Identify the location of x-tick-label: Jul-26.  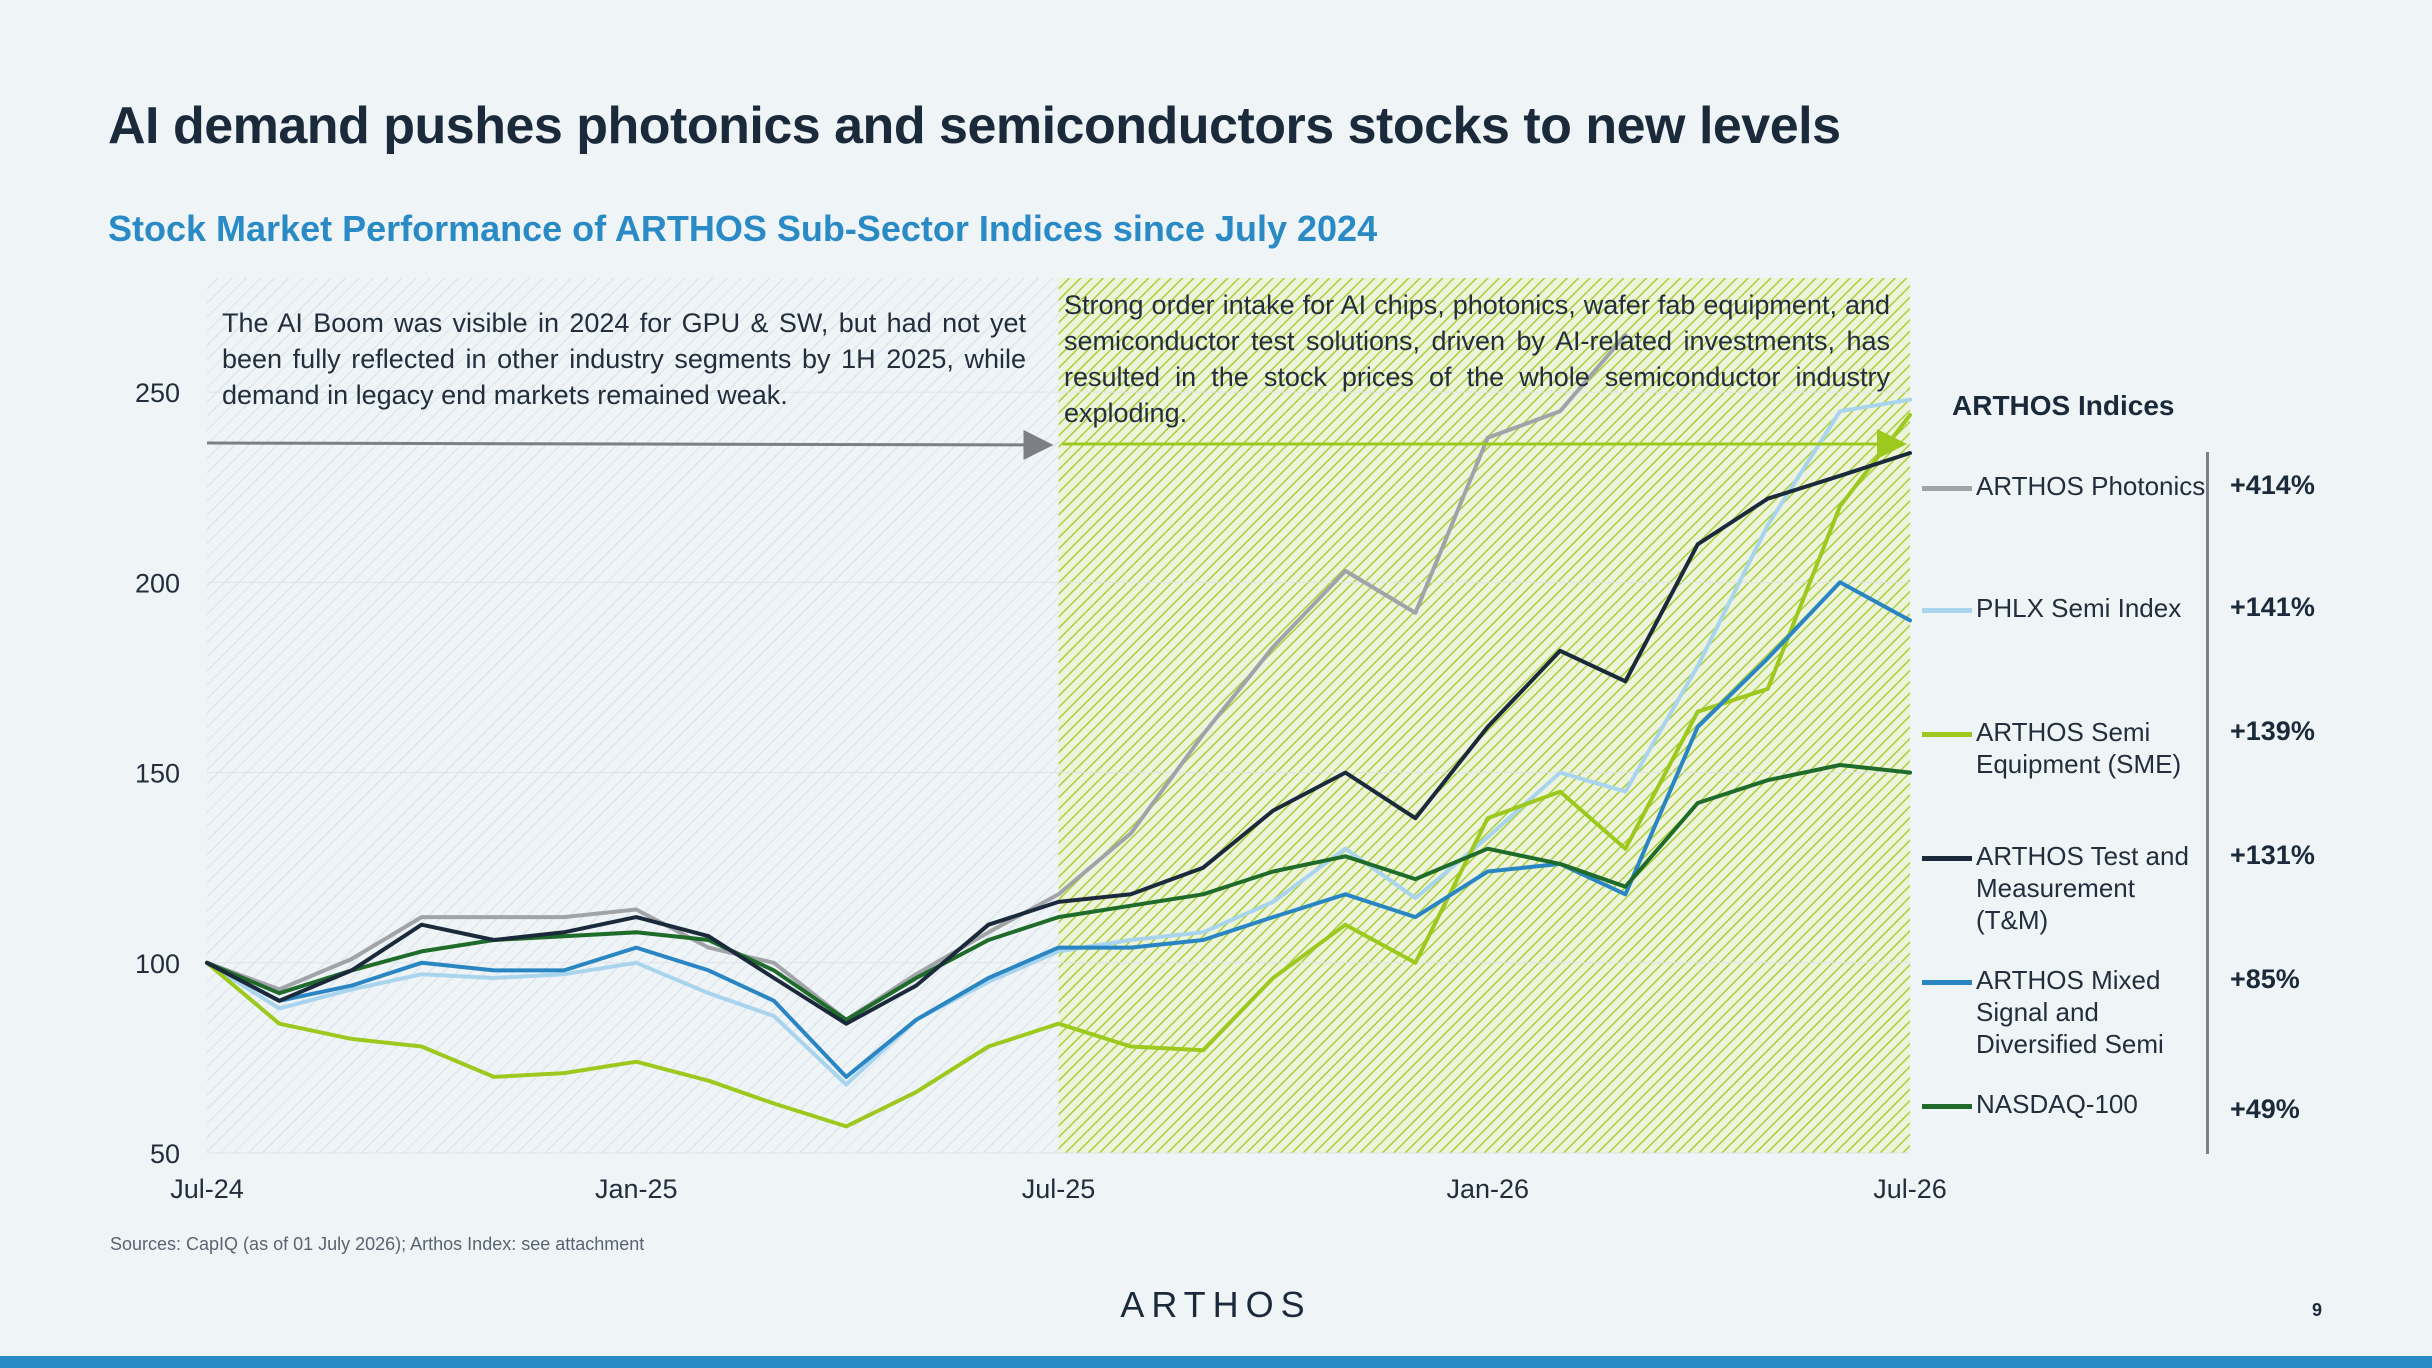
(1910, 1189).